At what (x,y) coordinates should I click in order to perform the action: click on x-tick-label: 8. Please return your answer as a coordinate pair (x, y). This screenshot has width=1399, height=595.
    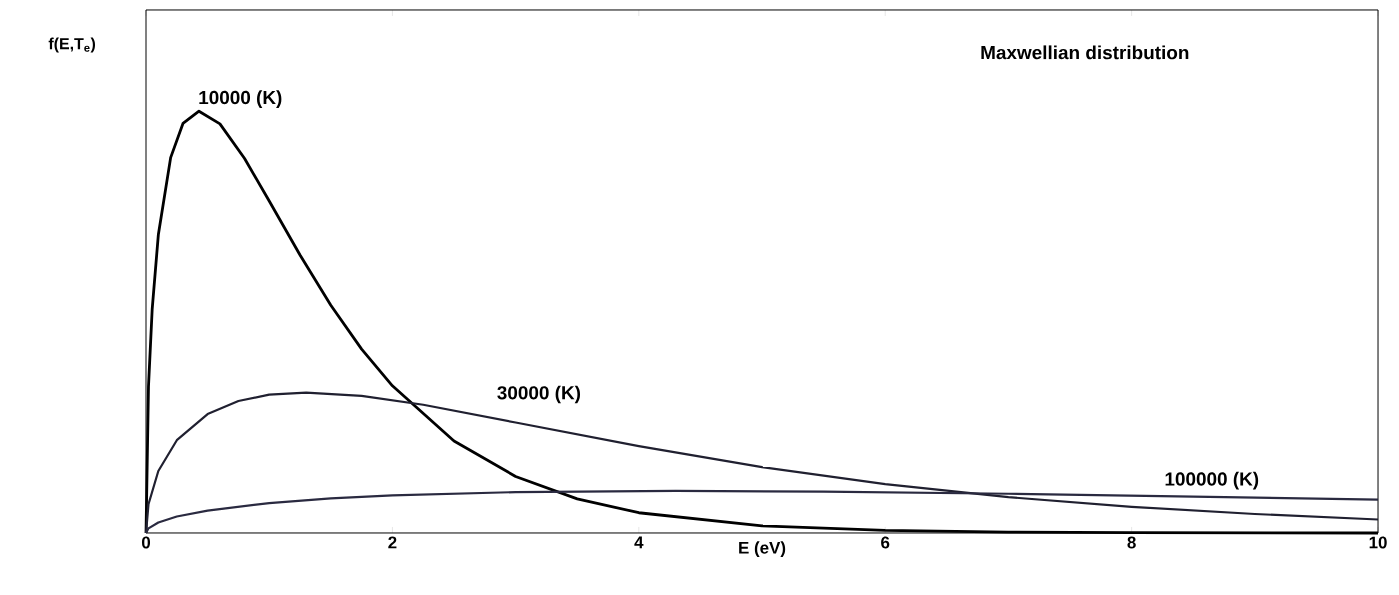
    Looking at the image, I should click on (1131, 542).